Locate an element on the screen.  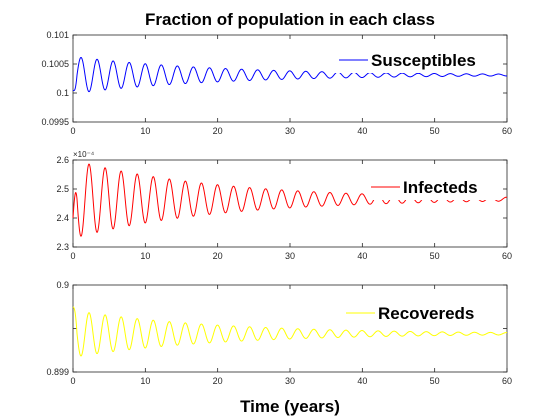
y-tick-label: 0.899 is located at coordinates (57, 372).